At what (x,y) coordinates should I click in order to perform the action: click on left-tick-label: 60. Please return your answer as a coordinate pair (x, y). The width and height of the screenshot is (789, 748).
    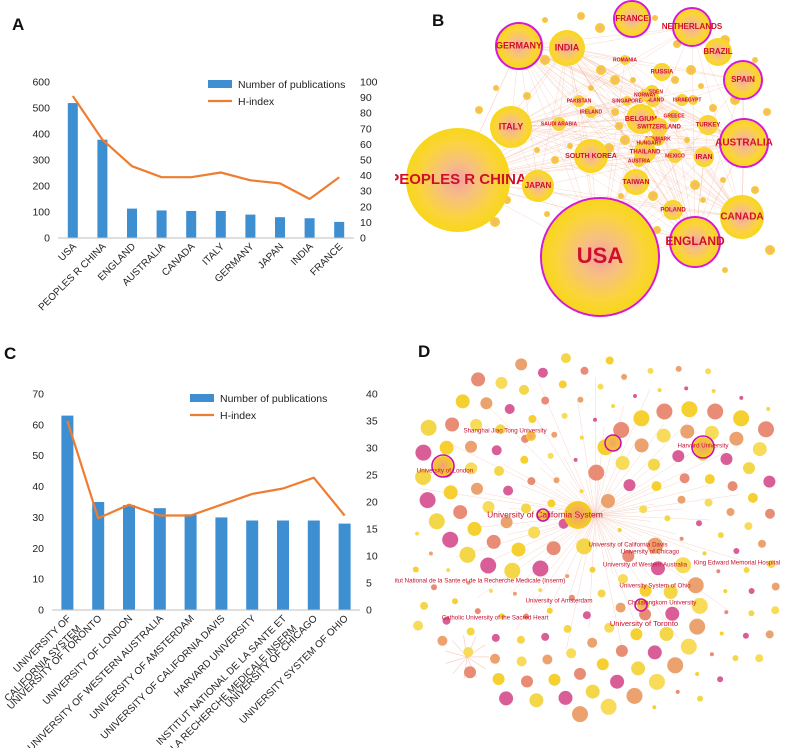
    Looking at the image, I should click on (38, 425).